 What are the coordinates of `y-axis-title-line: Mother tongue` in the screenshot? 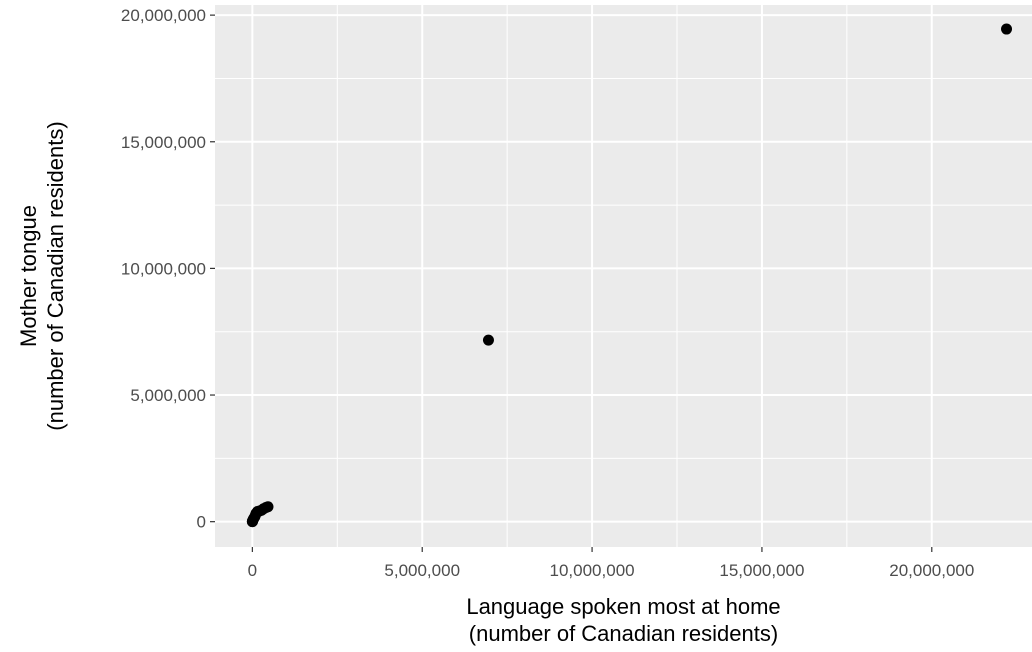 It's located at (28, 276).